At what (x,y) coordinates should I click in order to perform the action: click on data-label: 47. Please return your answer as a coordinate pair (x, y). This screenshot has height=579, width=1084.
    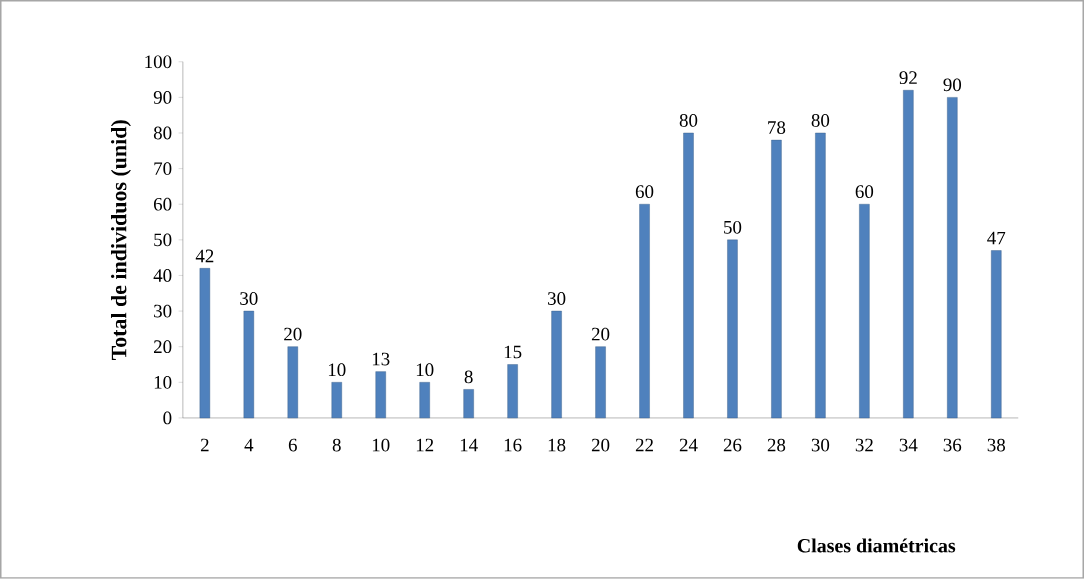
    Looking at the image, I should click on (996, 238).